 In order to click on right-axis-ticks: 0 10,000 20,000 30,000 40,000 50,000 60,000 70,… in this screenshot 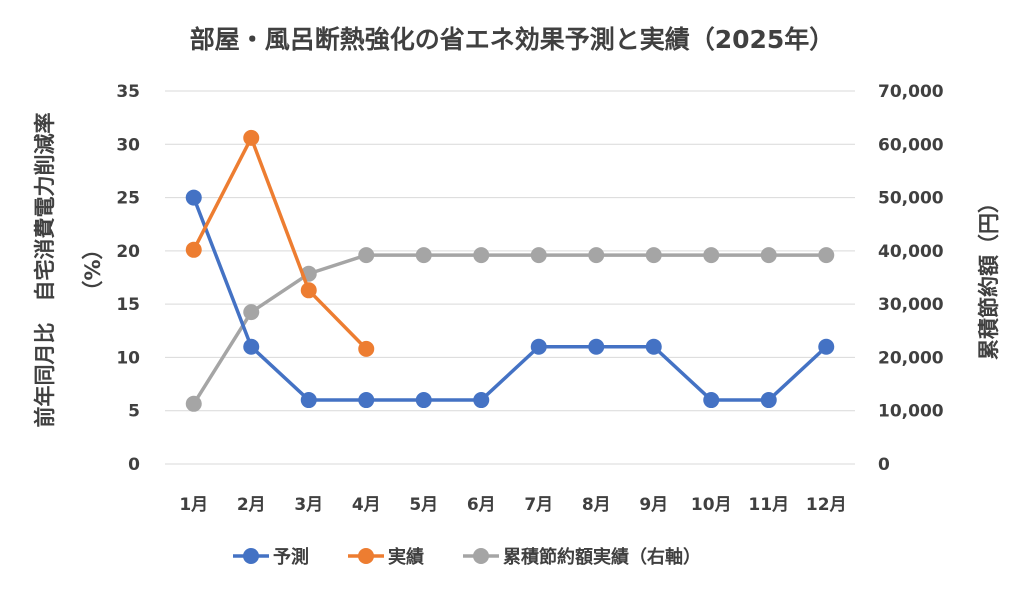, I will do `click(911, 278)`.